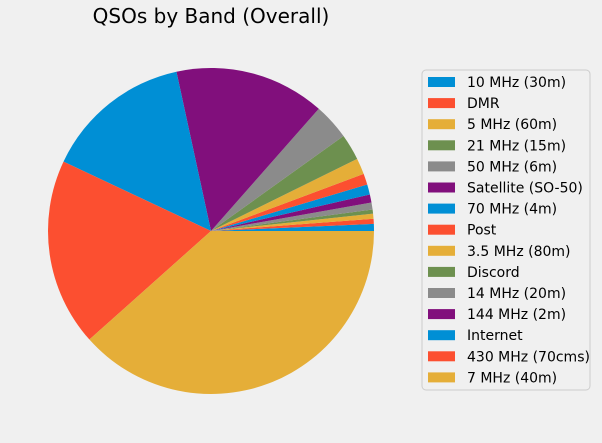 The height and width of the screenshot is (443, 602). I want to click on legend-label-9: Discord, so click(493, 273).